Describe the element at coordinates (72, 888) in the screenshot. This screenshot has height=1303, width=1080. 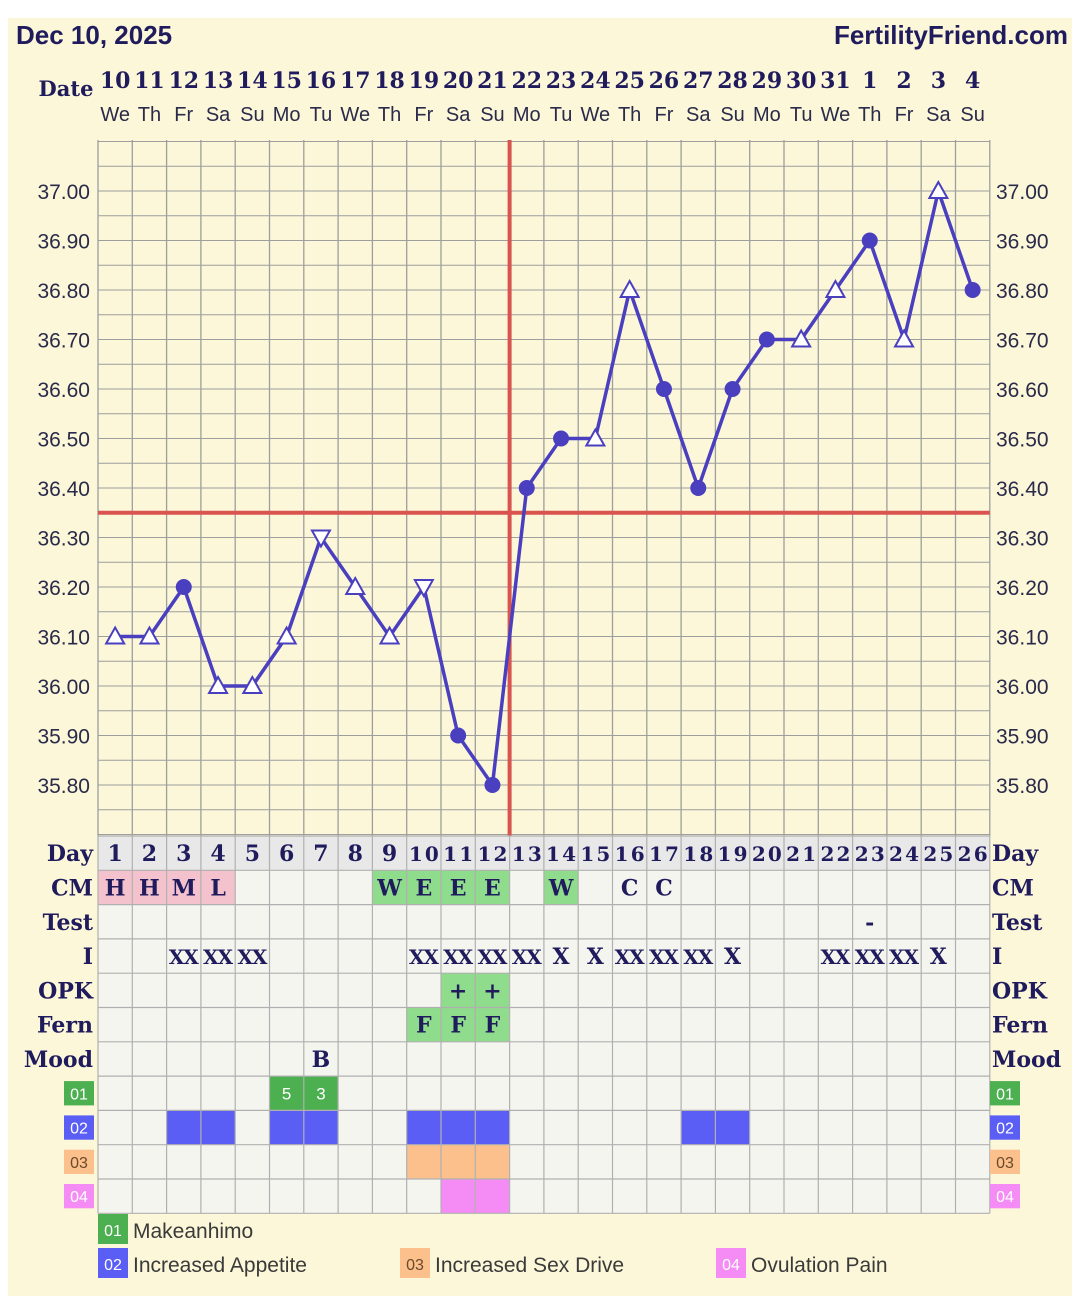
I see `row-label-cm: CM` at that location.